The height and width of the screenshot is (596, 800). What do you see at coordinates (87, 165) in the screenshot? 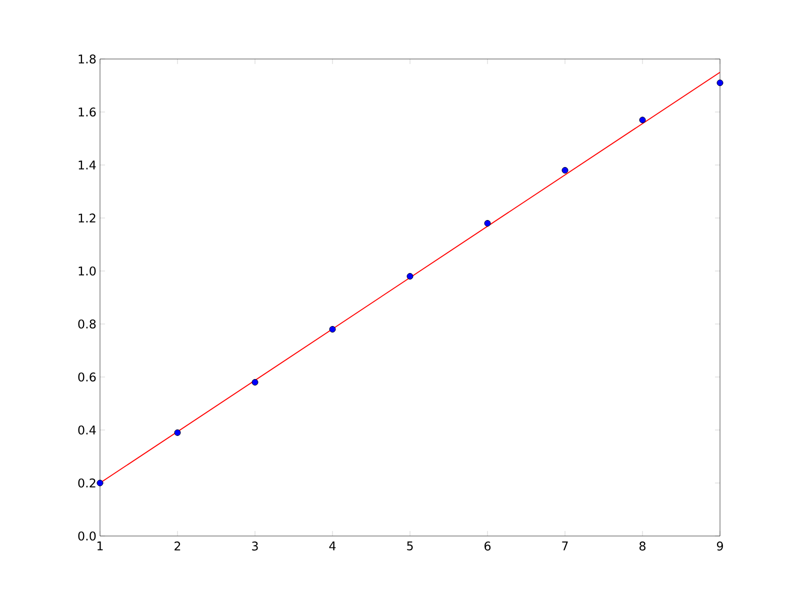
I see `y-tick-label: 1.4` at bounding box center [87, 165].